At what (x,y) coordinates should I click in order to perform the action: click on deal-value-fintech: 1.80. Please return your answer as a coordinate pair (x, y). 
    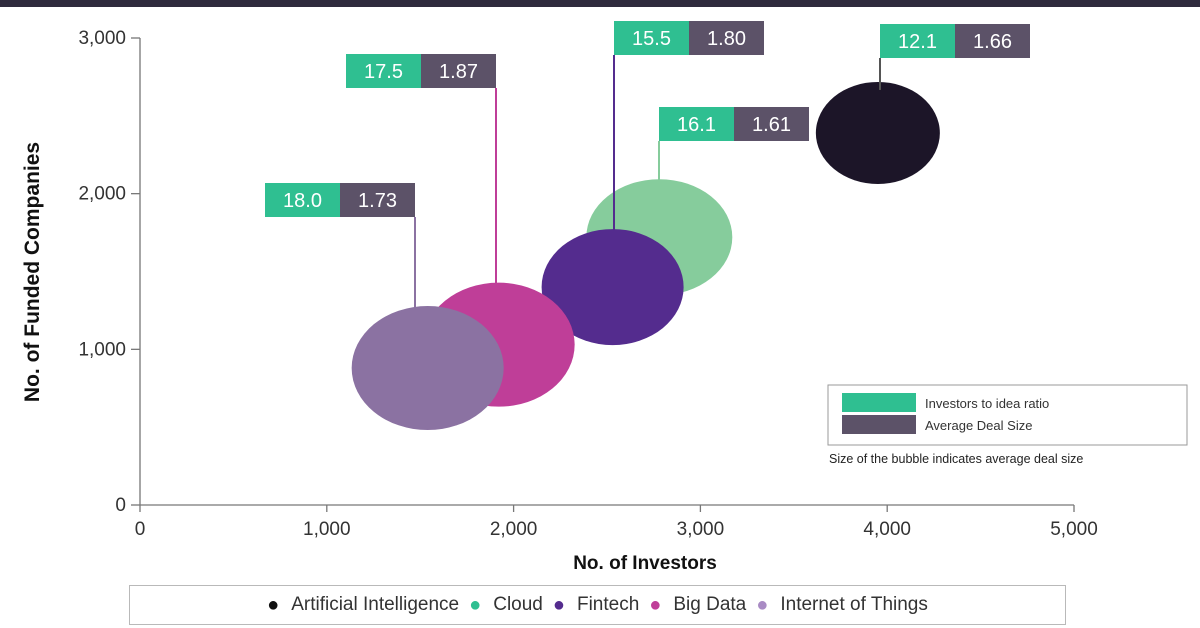
    Looking at the image, I should click on (726, 39).